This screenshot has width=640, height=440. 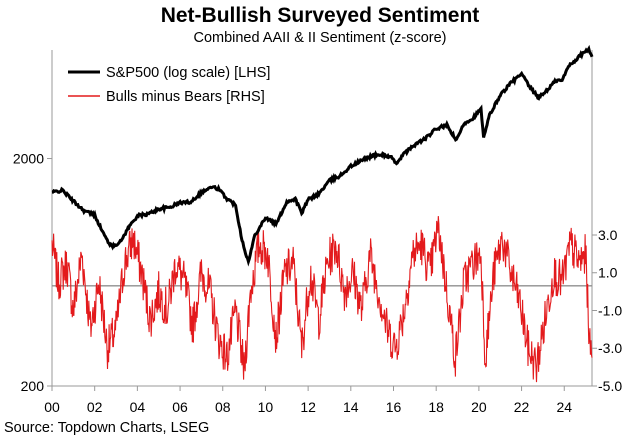 I want to click on x-tick-label: 02, so click(x=95, y=407).